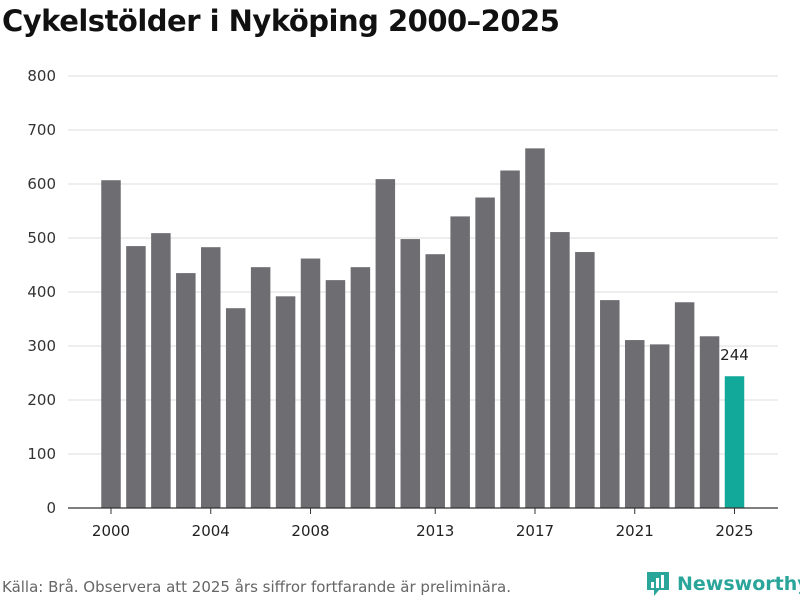 This screenshot has width=800, height=600. I want to click on x-tick-label: 2013, so click(435, 531).